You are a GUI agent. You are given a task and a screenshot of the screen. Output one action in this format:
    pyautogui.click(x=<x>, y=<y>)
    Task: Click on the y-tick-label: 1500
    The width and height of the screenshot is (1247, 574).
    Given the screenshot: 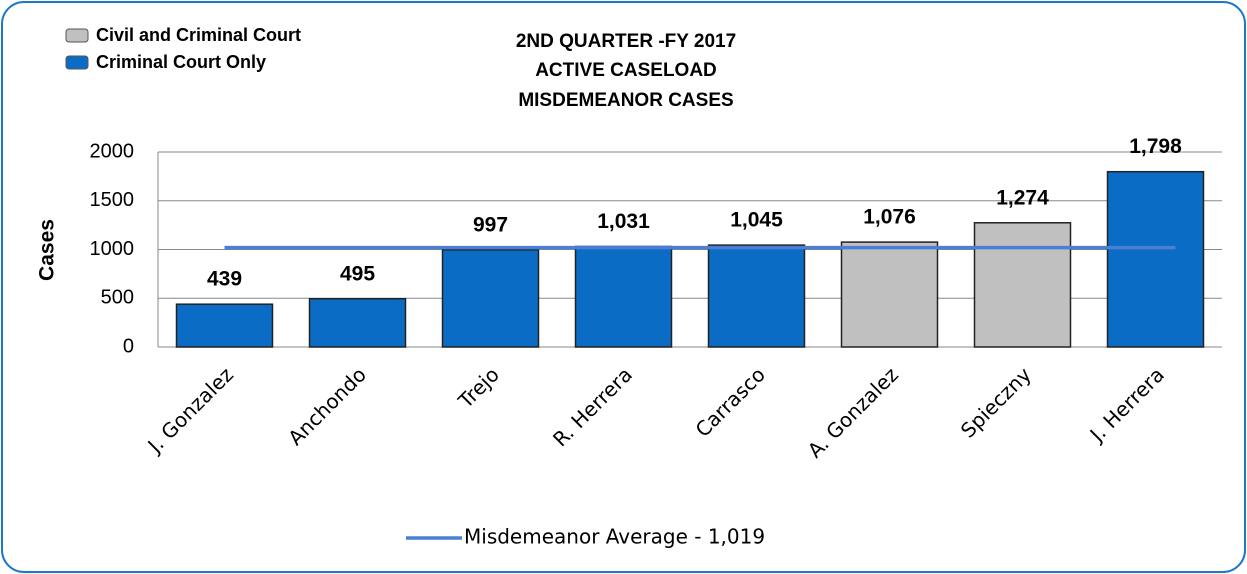 What is the action you would take?
    pyautogui.click(x=112, y=200)
    